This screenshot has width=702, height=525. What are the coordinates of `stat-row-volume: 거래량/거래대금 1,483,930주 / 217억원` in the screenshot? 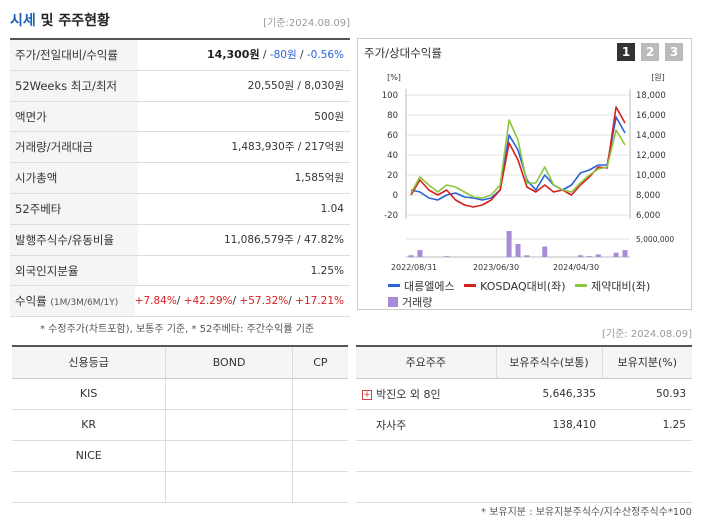 It's located at (180, 148).